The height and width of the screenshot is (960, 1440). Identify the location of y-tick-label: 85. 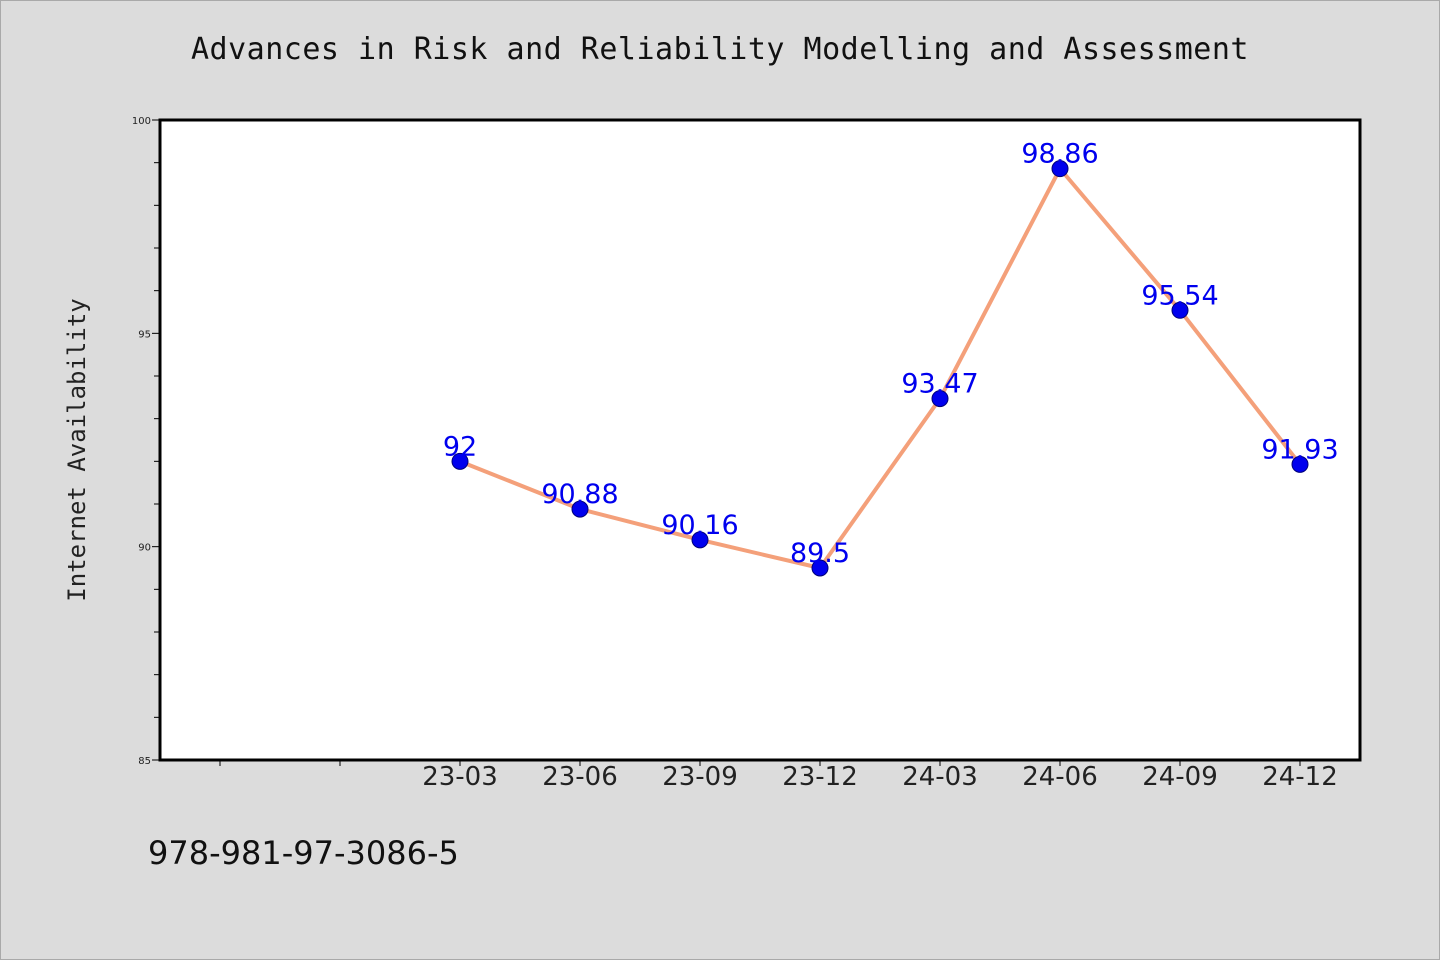
(144, 761).